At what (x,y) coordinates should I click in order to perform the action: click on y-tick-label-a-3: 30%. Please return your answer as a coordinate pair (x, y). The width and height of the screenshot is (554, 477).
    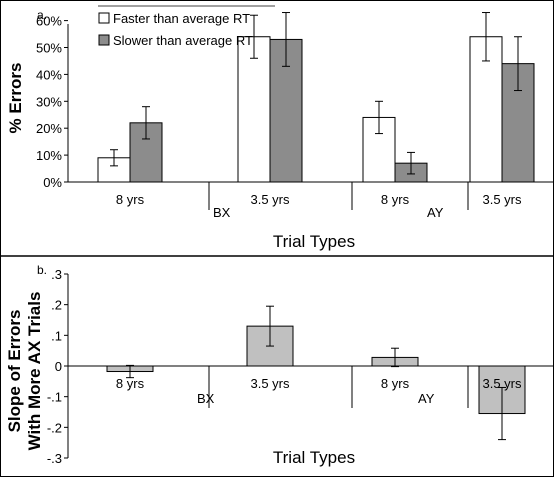
    Looking at the image, I should click on (49, 101).